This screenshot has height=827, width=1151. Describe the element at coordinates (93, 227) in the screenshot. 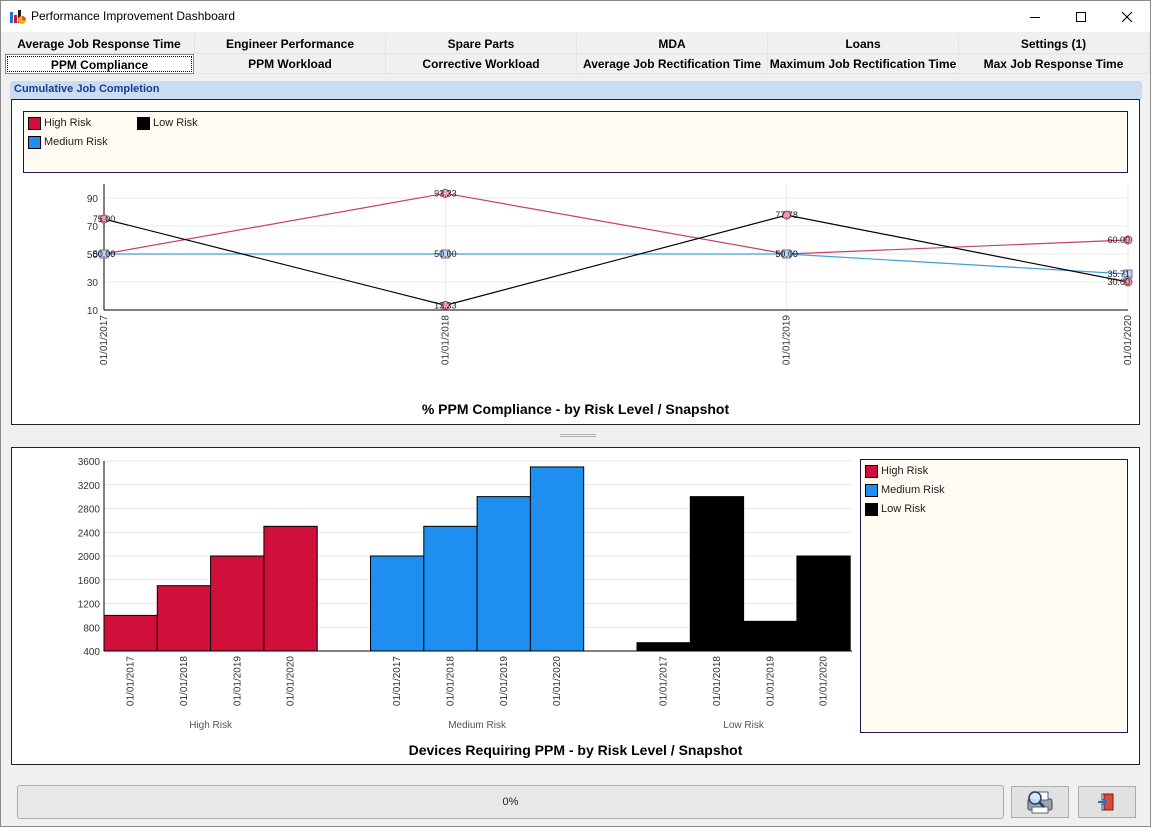

I see `y-tick-label: 70` at that location.